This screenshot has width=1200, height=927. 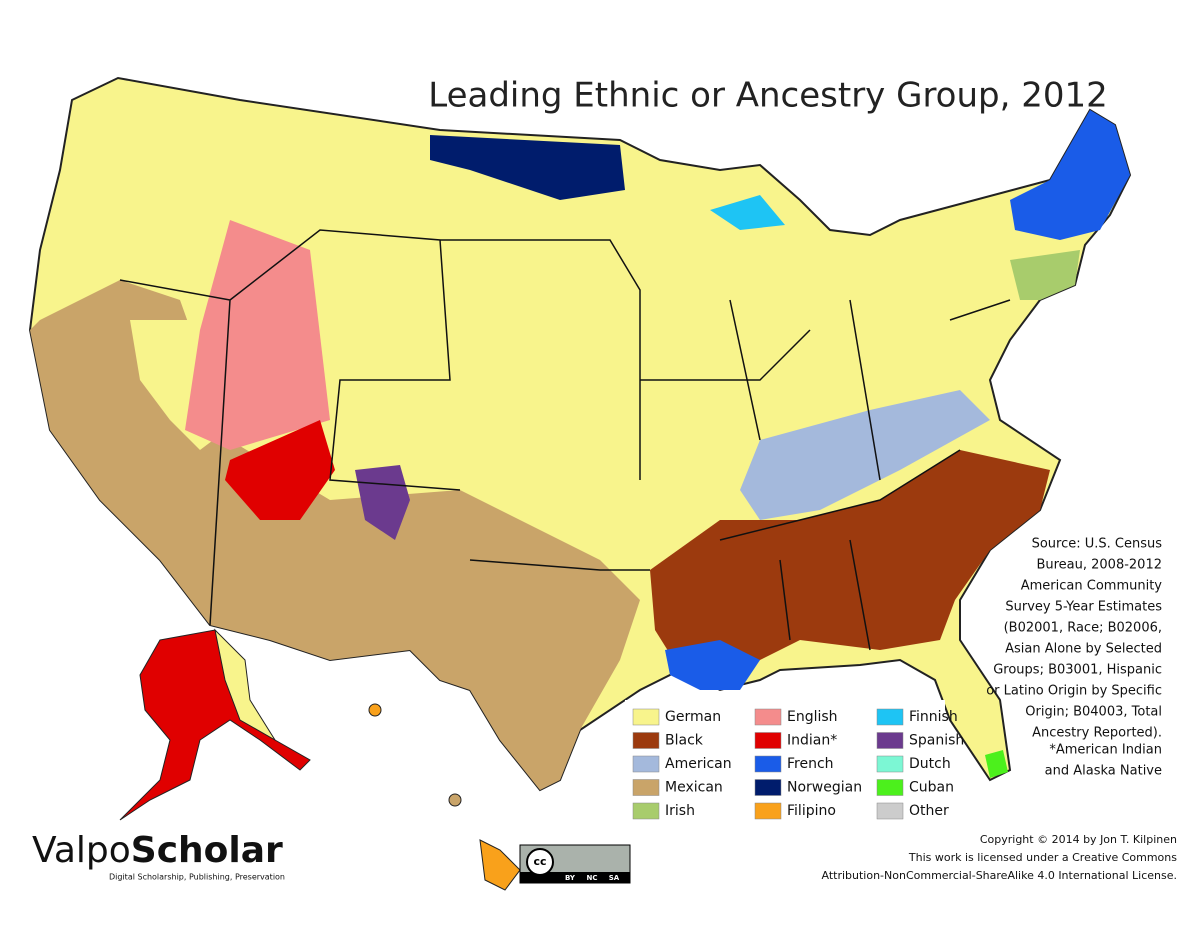 I want to click on legend-label: Finnish, so click(x=933, y=717).